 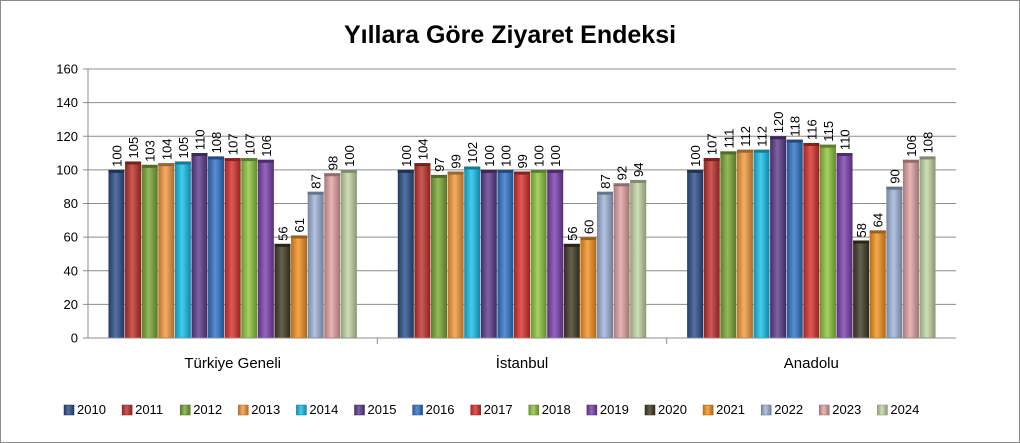 What do you see at coordinates (555, 253) in the screenshot?
I see `bar-2019` at bounding box center [555, 253].